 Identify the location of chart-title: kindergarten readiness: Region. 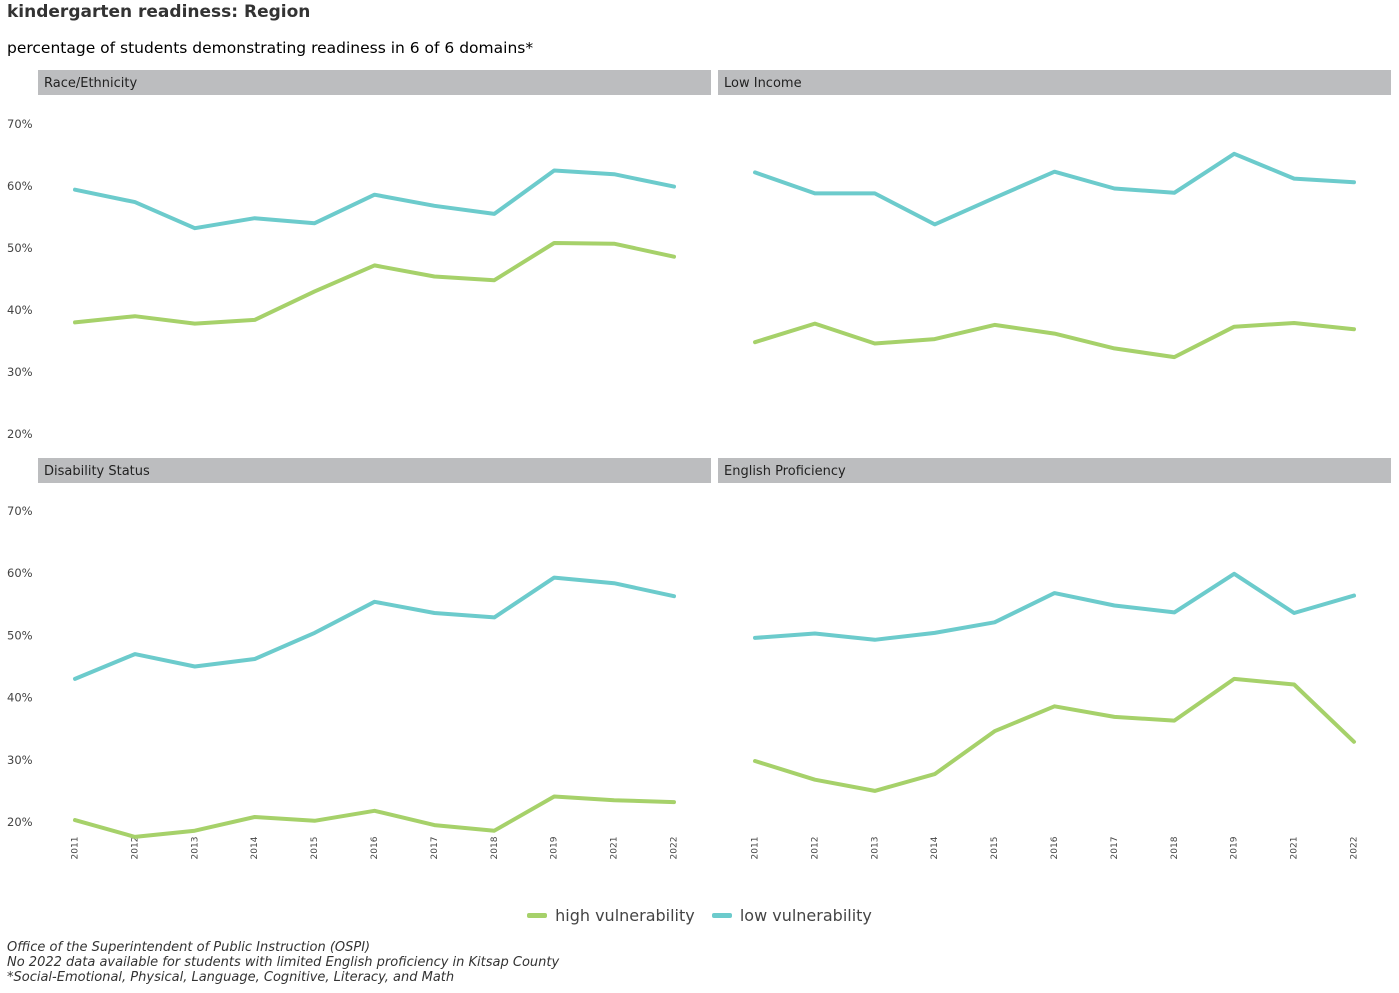
(159, 12).